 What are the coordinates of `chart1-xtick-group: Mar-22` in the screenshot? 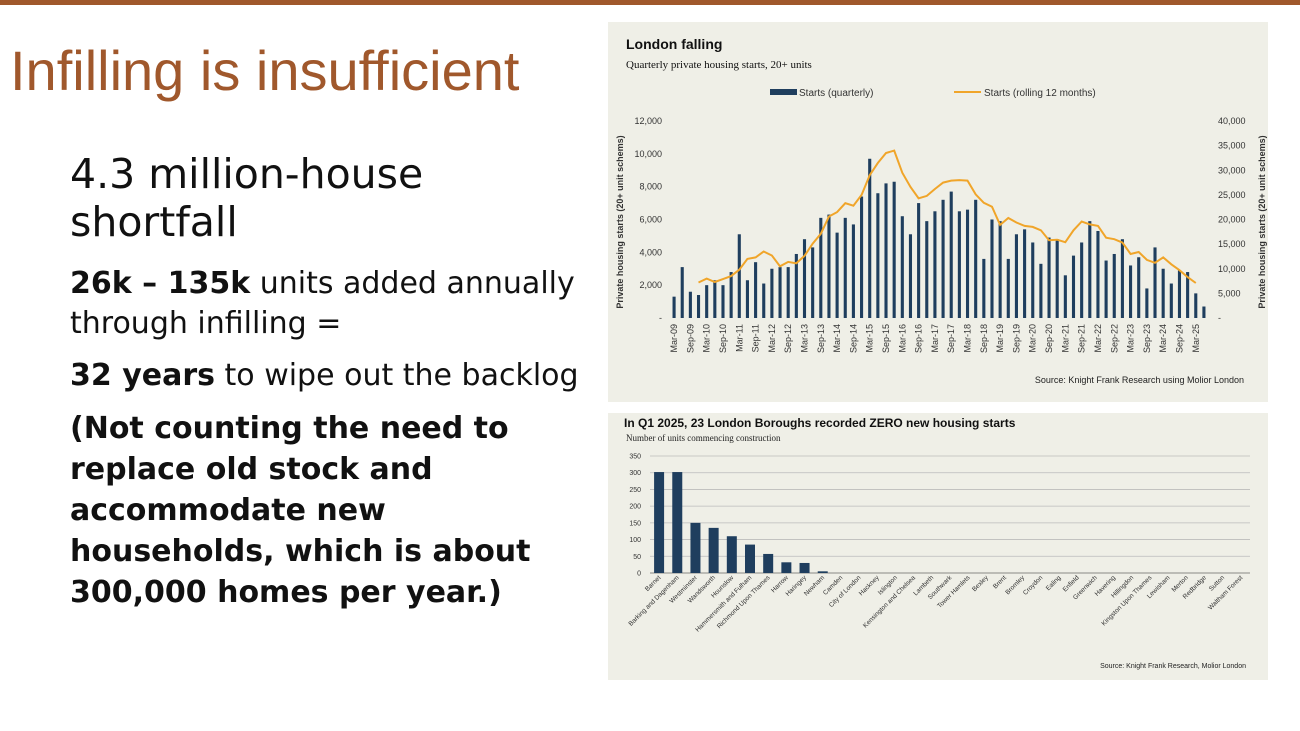 It's located at (1098, 338).